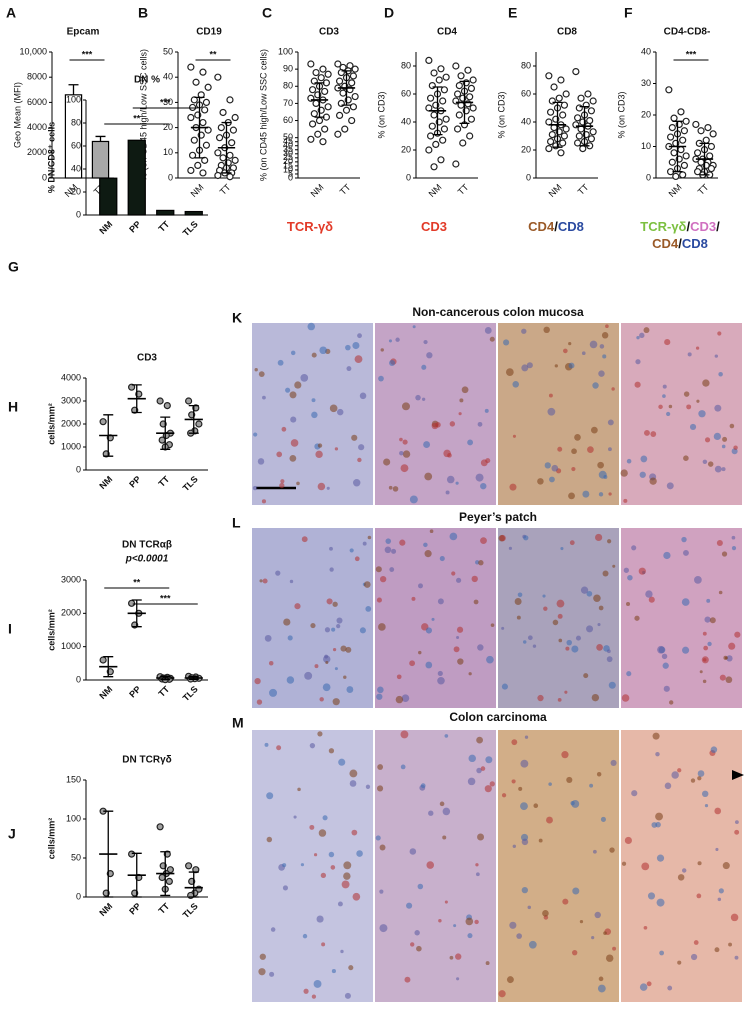 This screenshot has height=1013, width=748. I want to click on error-bar, so click(73, 89).